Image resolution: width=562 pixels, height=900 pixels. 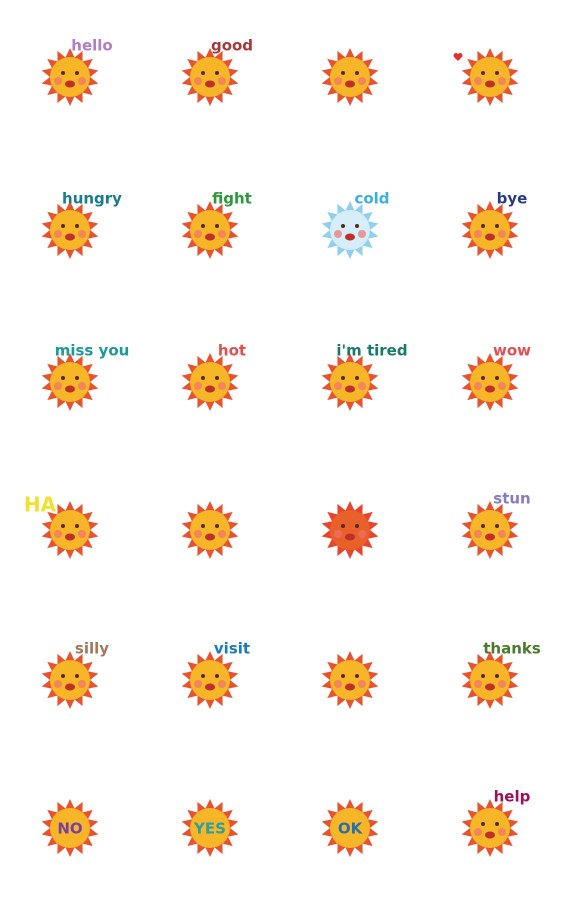 I want to click on sticker: silly, so click(x=75, y=674).